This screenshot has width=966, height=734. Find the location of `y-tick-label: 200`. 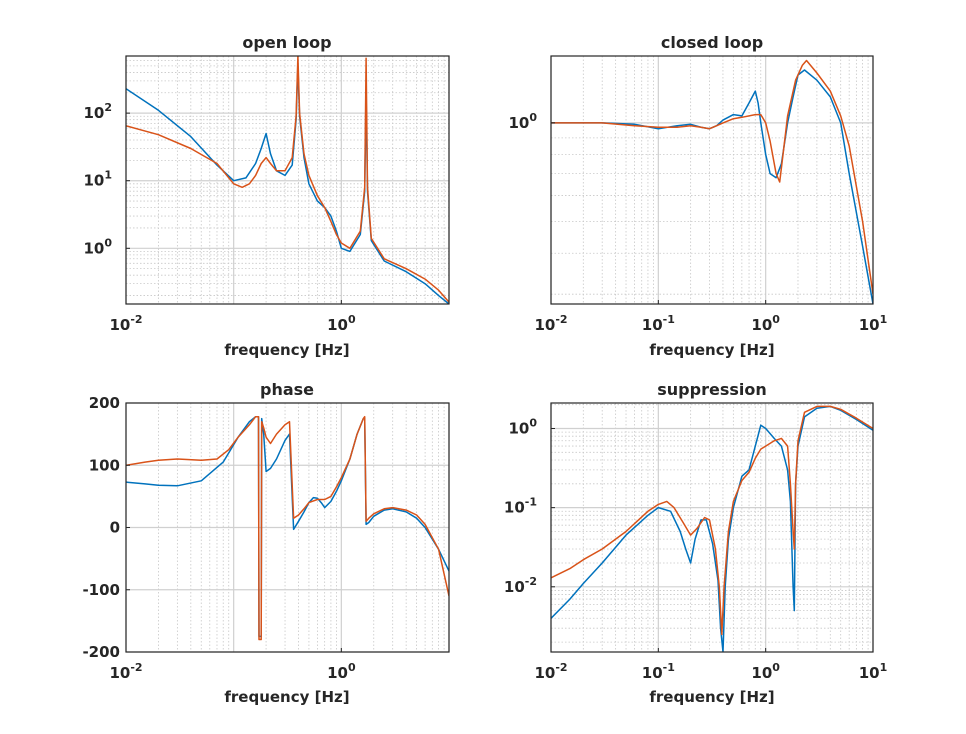

y-tick-label: 200 is located at coordinates (104, 403).